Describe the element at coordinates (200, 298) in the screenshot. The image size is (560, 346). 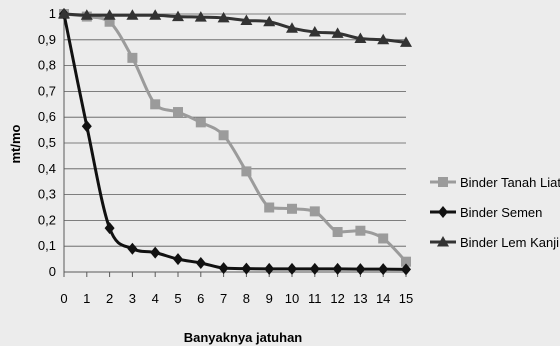
I see `x-tick-label: 6` at that location.